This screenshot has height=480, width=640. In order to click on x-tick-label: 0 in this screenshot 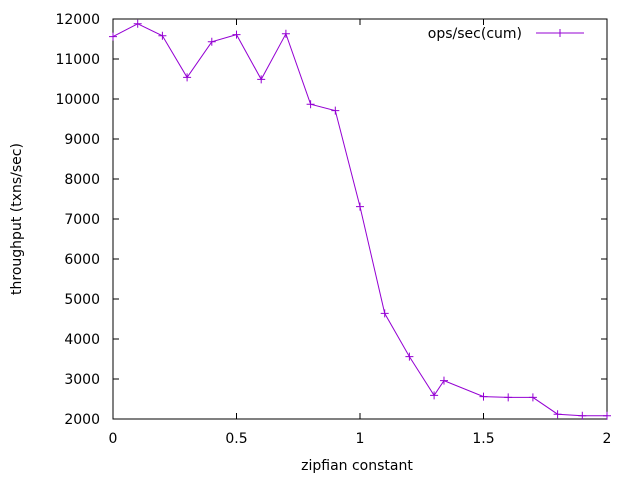, I will do `click(113, 439)`.